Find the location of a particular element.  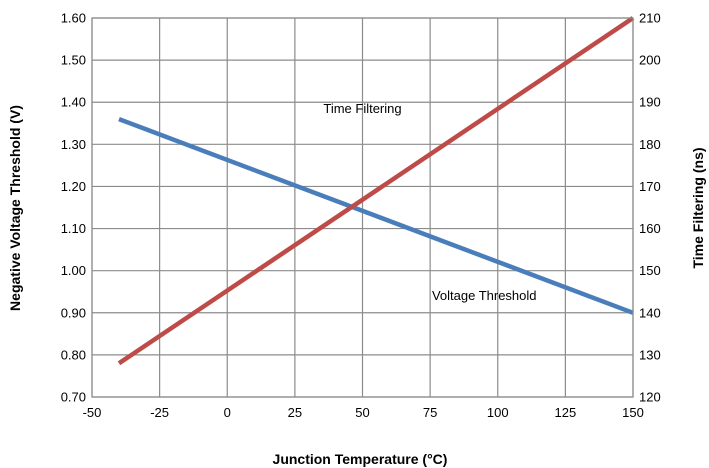

right-y-tick-label: 160 is located at coordinates (650, 228).